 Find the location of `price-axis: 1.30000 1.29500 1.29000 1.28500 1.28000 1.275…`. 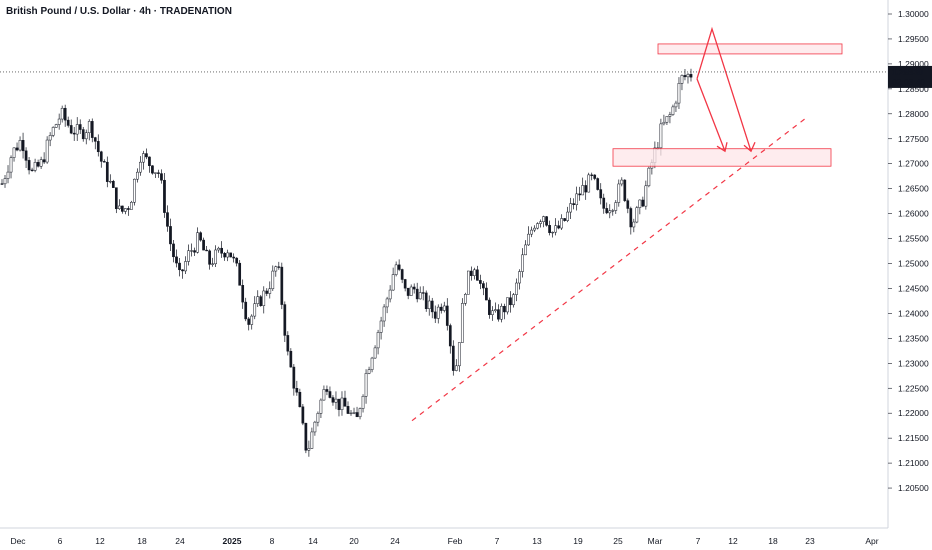

price-axis: 1.30000 1.29500 1.29000 1.28500 1.28000 1.275… is located at coordinates (908, 251).